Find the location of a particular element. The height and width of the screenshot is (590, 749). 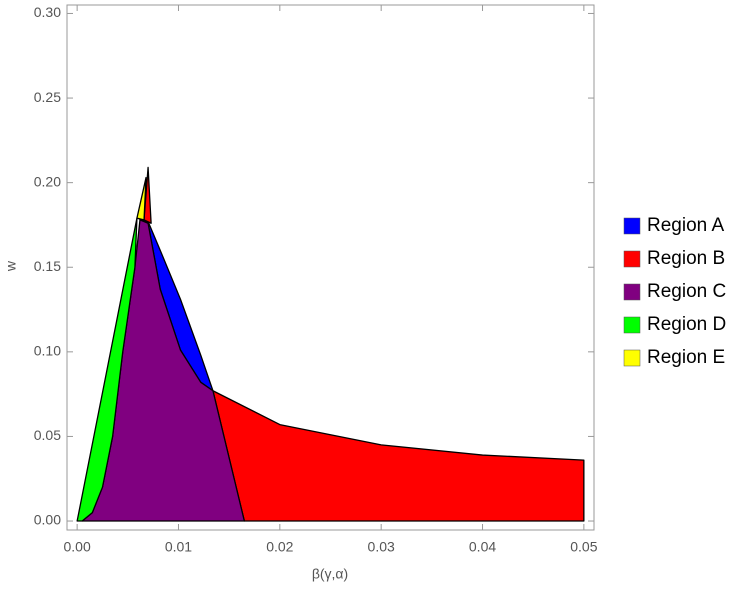

x-tick-label: 0.00 is located at coordinates (77, 547).